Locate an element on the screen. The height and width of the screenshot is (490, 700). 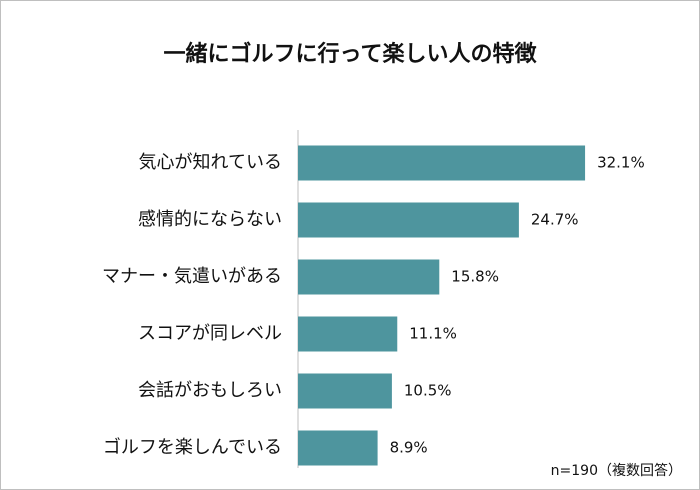
y-tick-label: 気心が知れている is located at coordinates (210, 162).